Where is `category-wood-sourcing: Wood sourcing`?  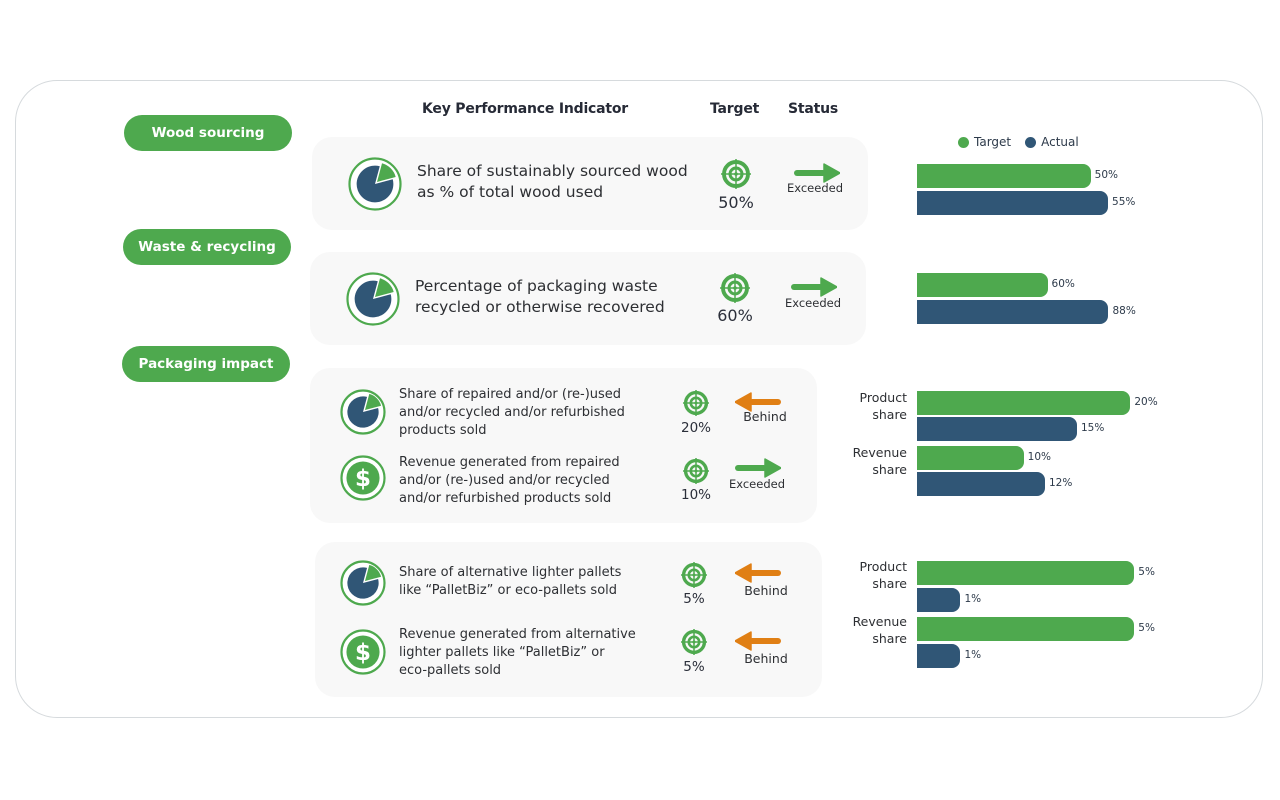 category-wood-sourcing: Wood sourcing is located at coordinates (208, 133).